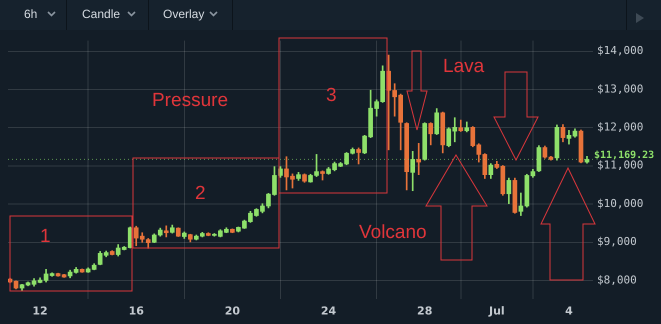 The height and width of the screenshot is (324, 661). Describe the element at coordinates (424, 311) in the screenshot. I see `x-tick-label: 28` at that location.